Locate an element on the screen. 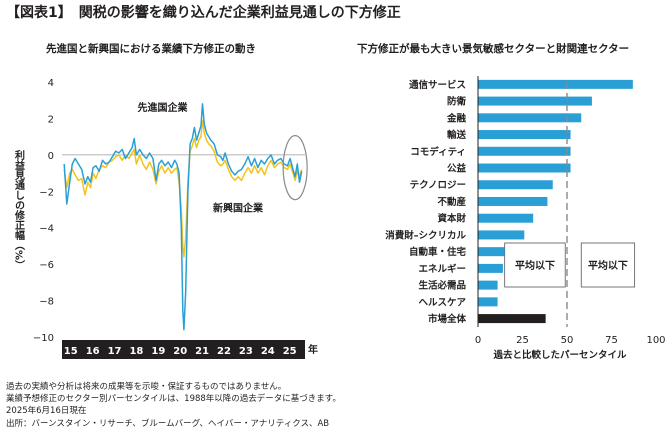  bar-category-label: 消費財–シクリカル is located at coordinates (425, 235).